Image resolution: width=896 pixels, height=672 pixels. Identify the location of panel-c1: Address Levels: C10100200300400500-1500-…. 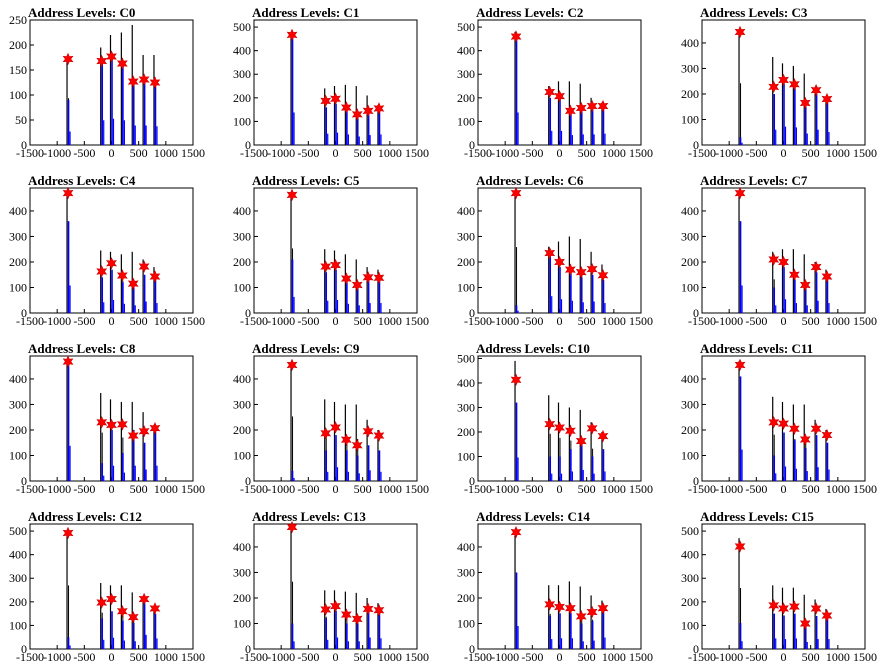
(331, 82).